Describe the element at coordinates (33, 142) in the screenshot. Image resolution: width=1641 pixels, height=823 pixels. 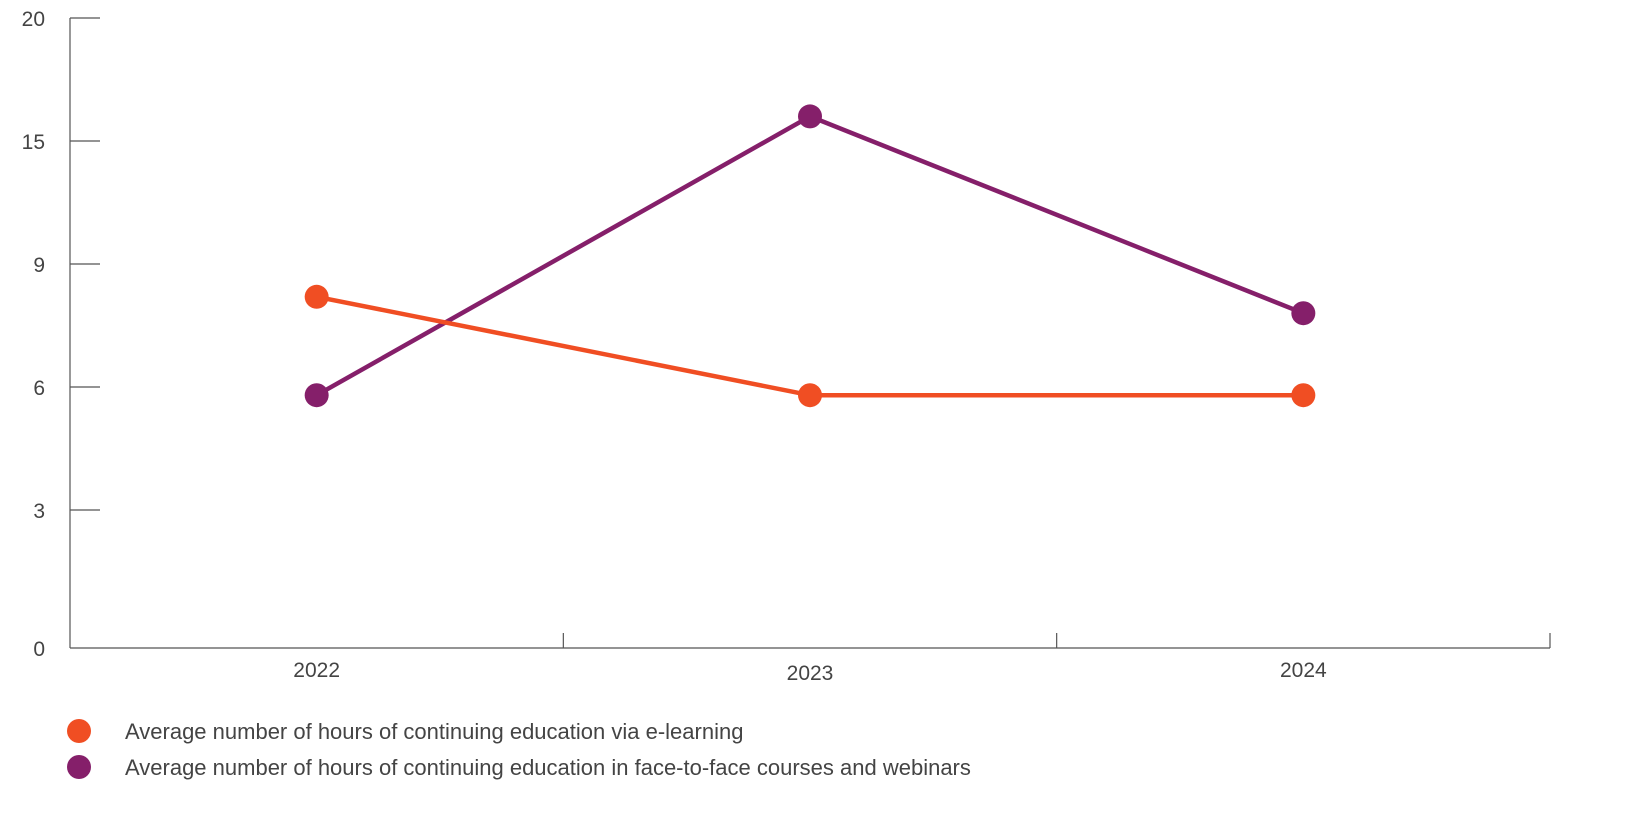
I see `y-tick-label: 15` at that location.